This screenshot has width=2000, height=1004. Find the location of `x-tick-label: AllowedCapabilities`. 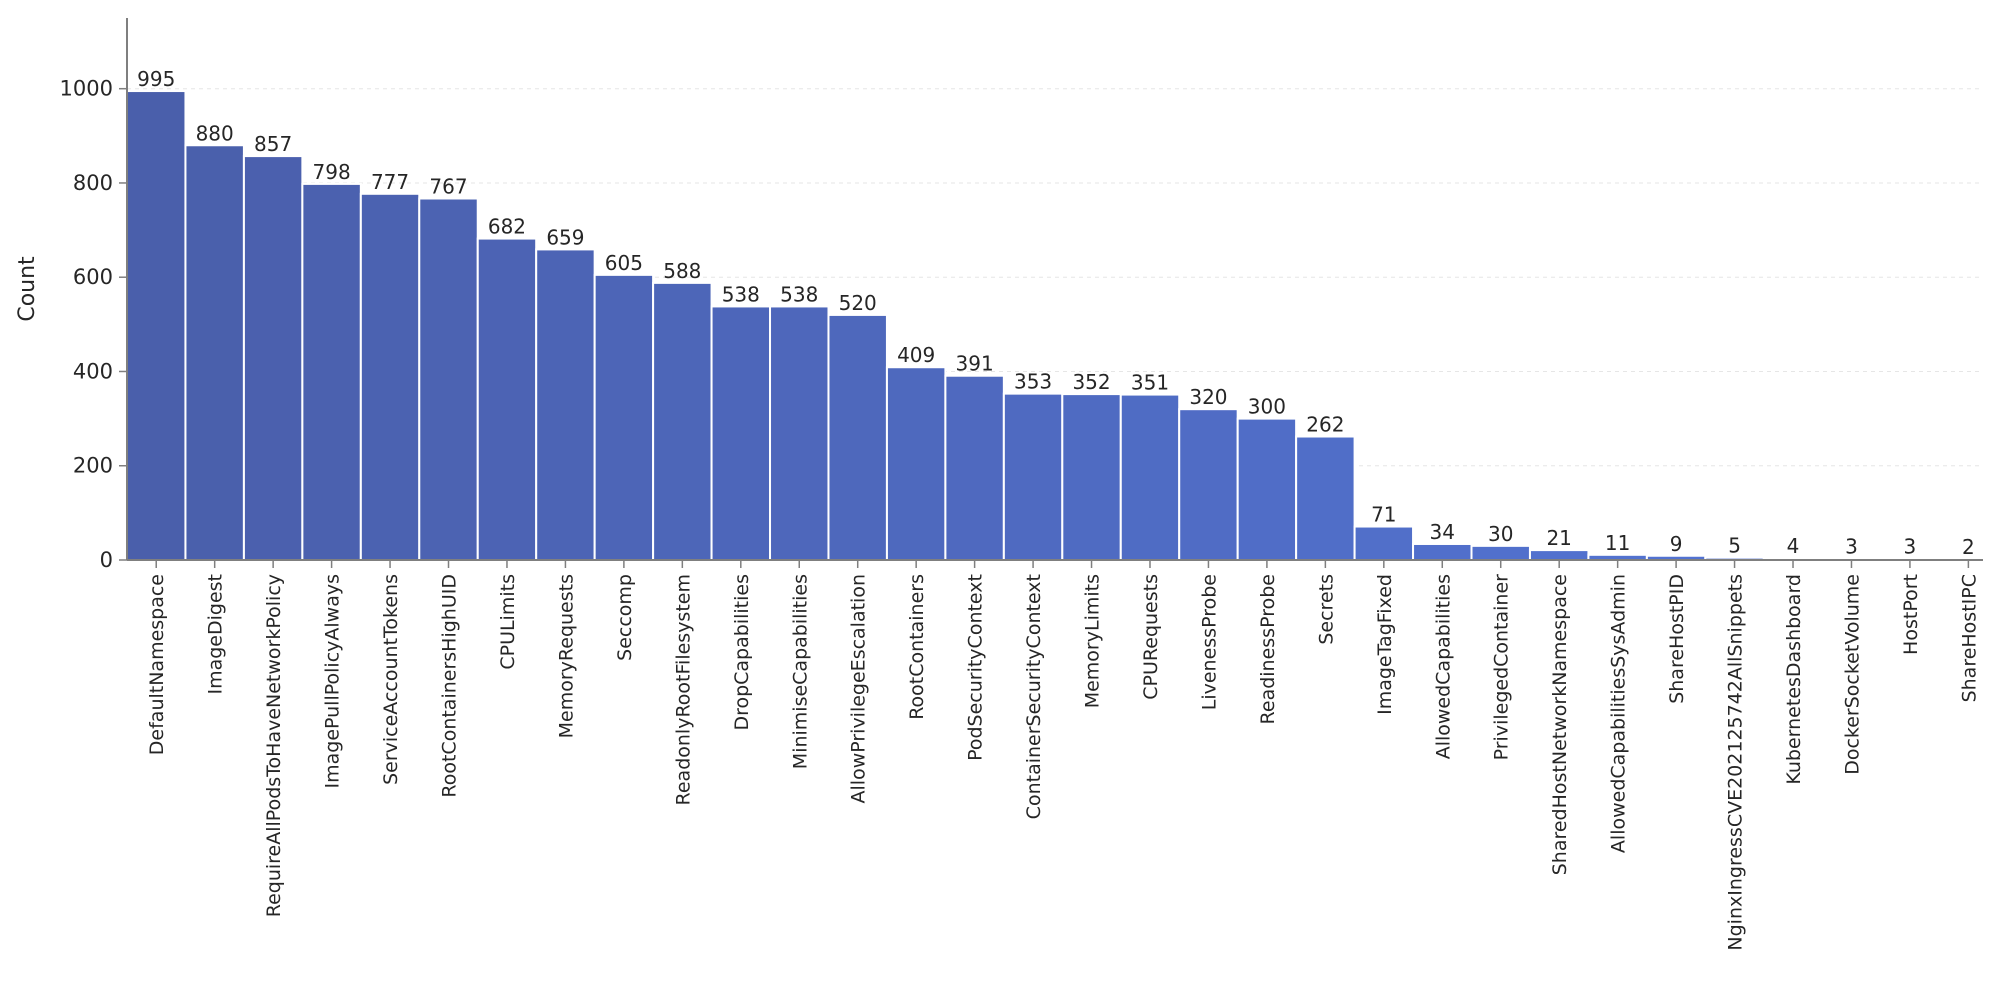

x-tick-label: AllowedCapabilities is located at coordinates (1443, 666).